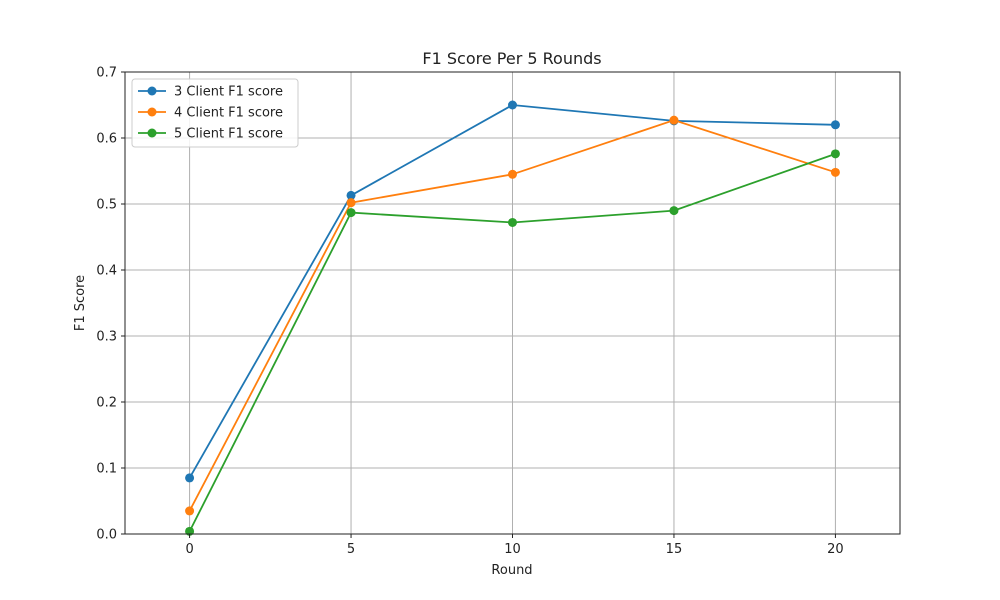  Describe the element at coordinates (674, 549) in the screenshot. I see `x-tick-label: 15` at that location.